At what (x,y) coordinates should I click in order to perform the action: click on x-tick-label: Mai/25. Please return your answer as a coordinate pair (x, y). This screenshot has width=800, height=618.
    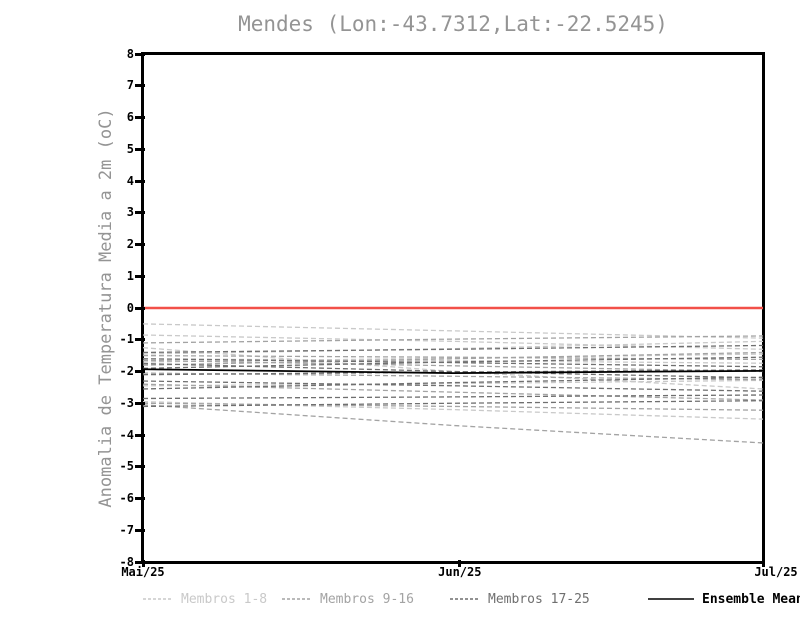
    Looking at the image, I should click on (143, 572).